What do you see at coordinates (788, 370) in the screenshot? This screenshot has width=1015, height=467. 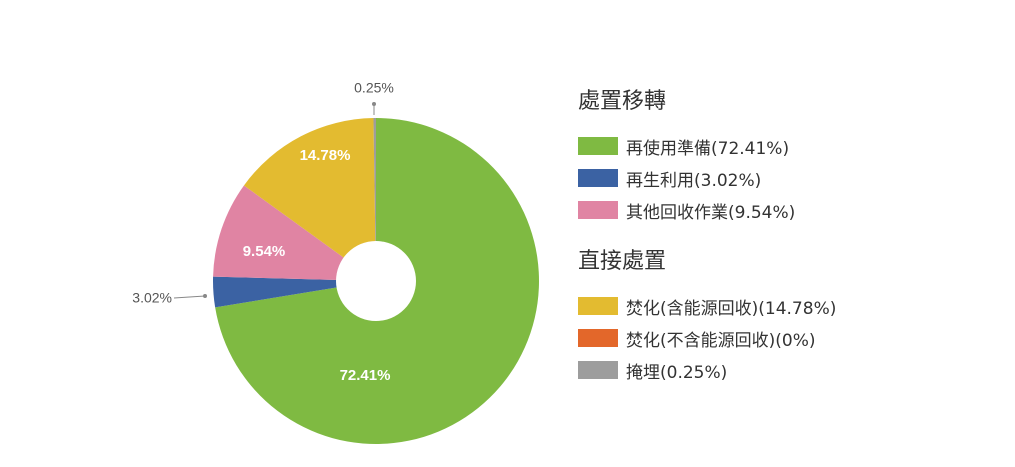 I see `legend-item-landfill: 掩埋(0.25%)` at bounding box center [788, 370].